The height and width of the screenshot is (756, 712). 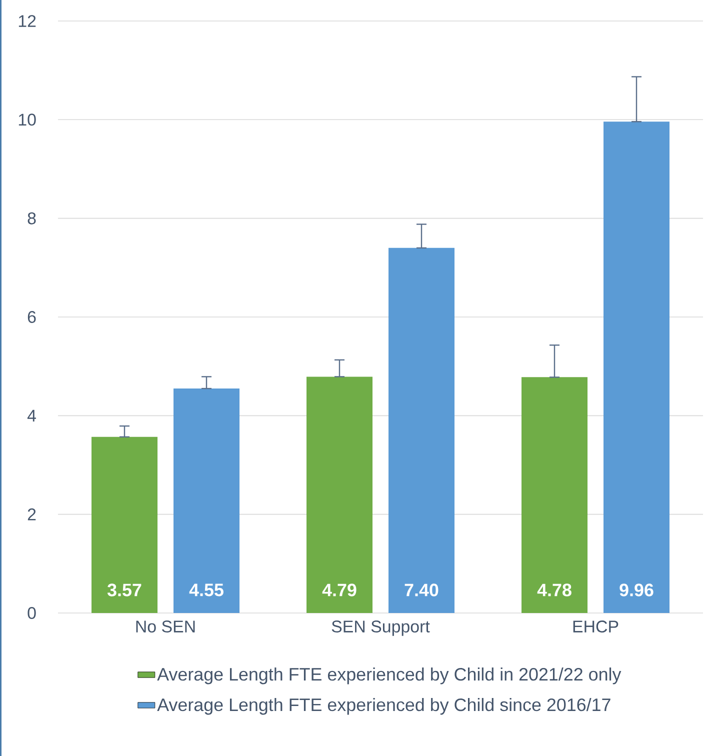 I want to click on y-tick-label: 6, so click(x=32, y=317).